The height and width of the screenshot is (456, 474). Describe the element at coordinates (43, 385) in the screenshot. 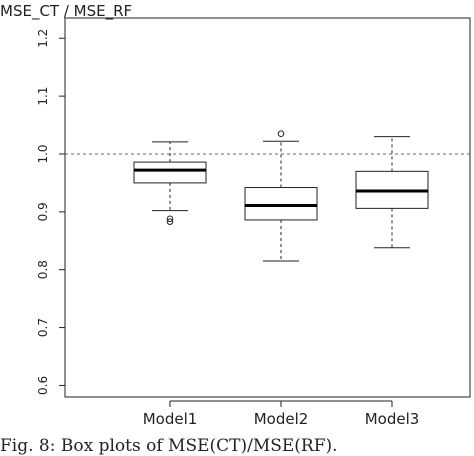

I see `y-tick-label: 0.6` at that location.